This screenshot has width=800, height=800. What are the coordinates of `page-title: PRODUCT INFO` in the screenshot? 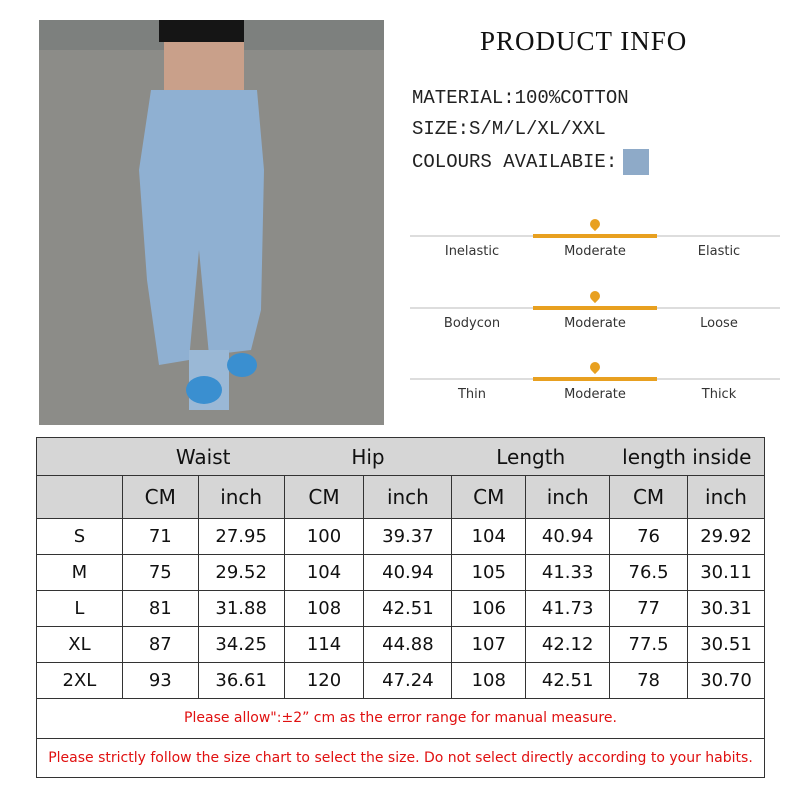 It's located at (584, 41).